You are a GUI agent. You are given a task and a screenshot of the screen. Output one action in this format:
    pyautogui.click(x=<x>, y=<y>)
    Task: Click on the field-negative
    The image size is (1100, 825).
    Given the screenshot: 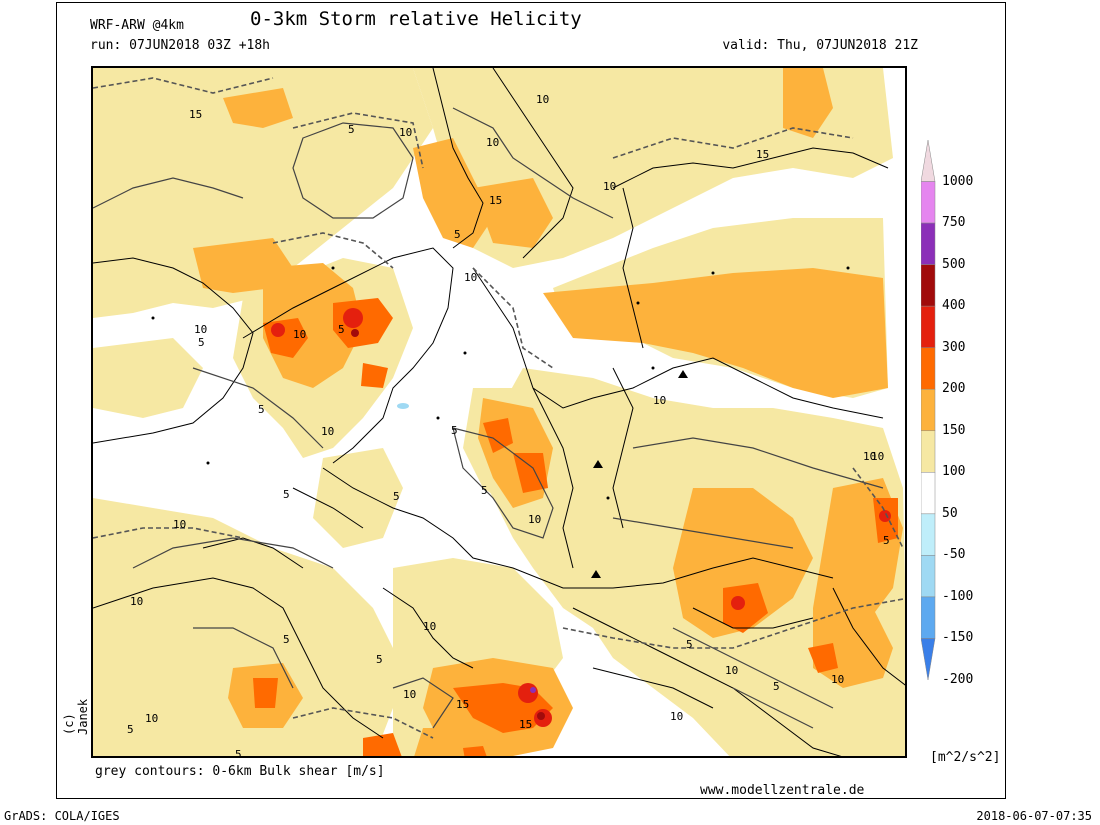 What is the action you would take?
    pyautogui.click(x=403, y=406)
    